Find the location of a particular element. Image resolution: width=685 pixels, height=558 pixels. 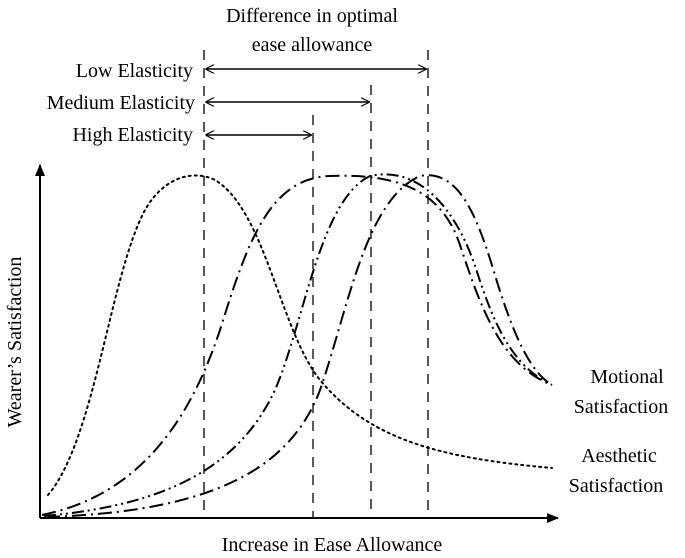

header-title-line1: Difference in optimal is located at coordinates (312, 16).